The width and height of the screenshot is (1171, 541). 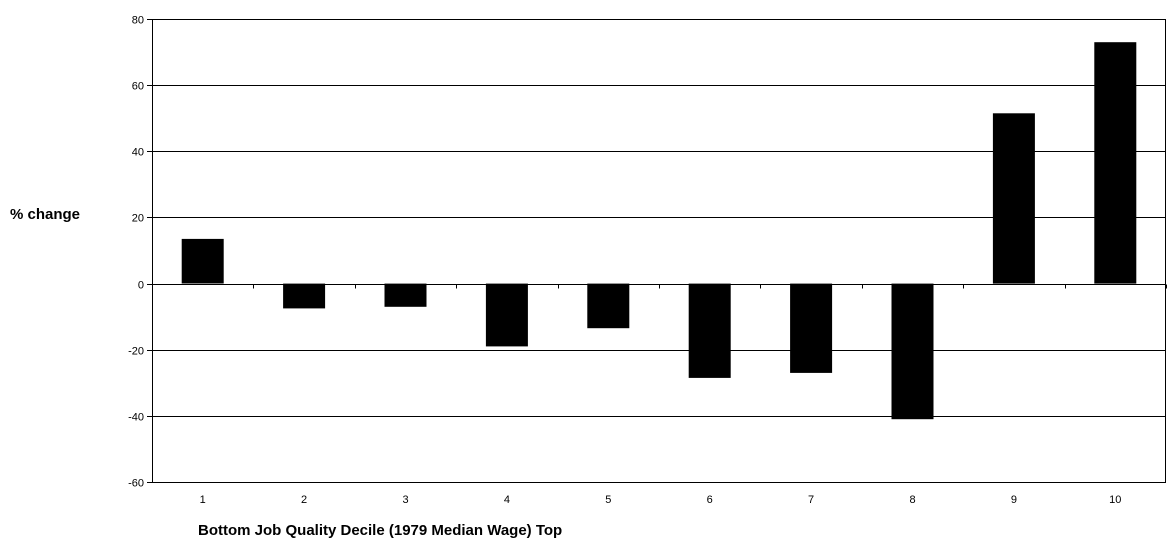 What do you see at coordinates (138, 153) in the screenshot?
I see `y-tick-label: 40` at bounding box center [138, 153].